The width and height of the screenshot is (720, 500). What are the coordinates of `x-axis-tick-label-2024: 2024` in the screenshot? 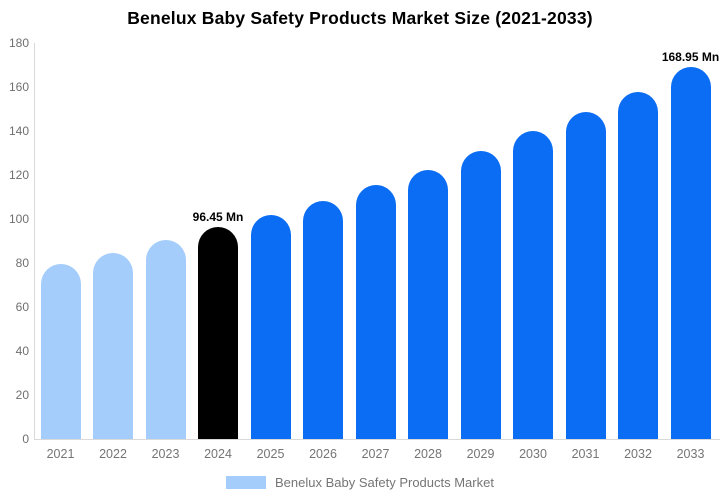 It's located at (218, 454).